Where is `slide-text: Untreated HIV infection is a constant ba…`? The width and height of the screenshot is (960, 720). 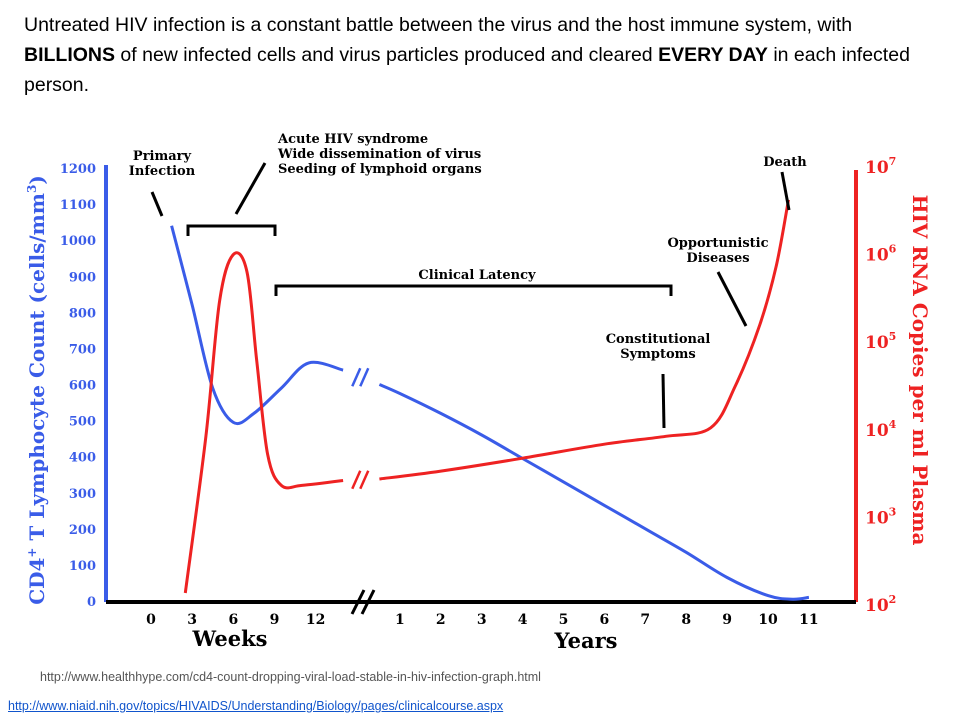 slide-text: Untreated HIV infection is a constant ba… is located at coordinates (481, 55).